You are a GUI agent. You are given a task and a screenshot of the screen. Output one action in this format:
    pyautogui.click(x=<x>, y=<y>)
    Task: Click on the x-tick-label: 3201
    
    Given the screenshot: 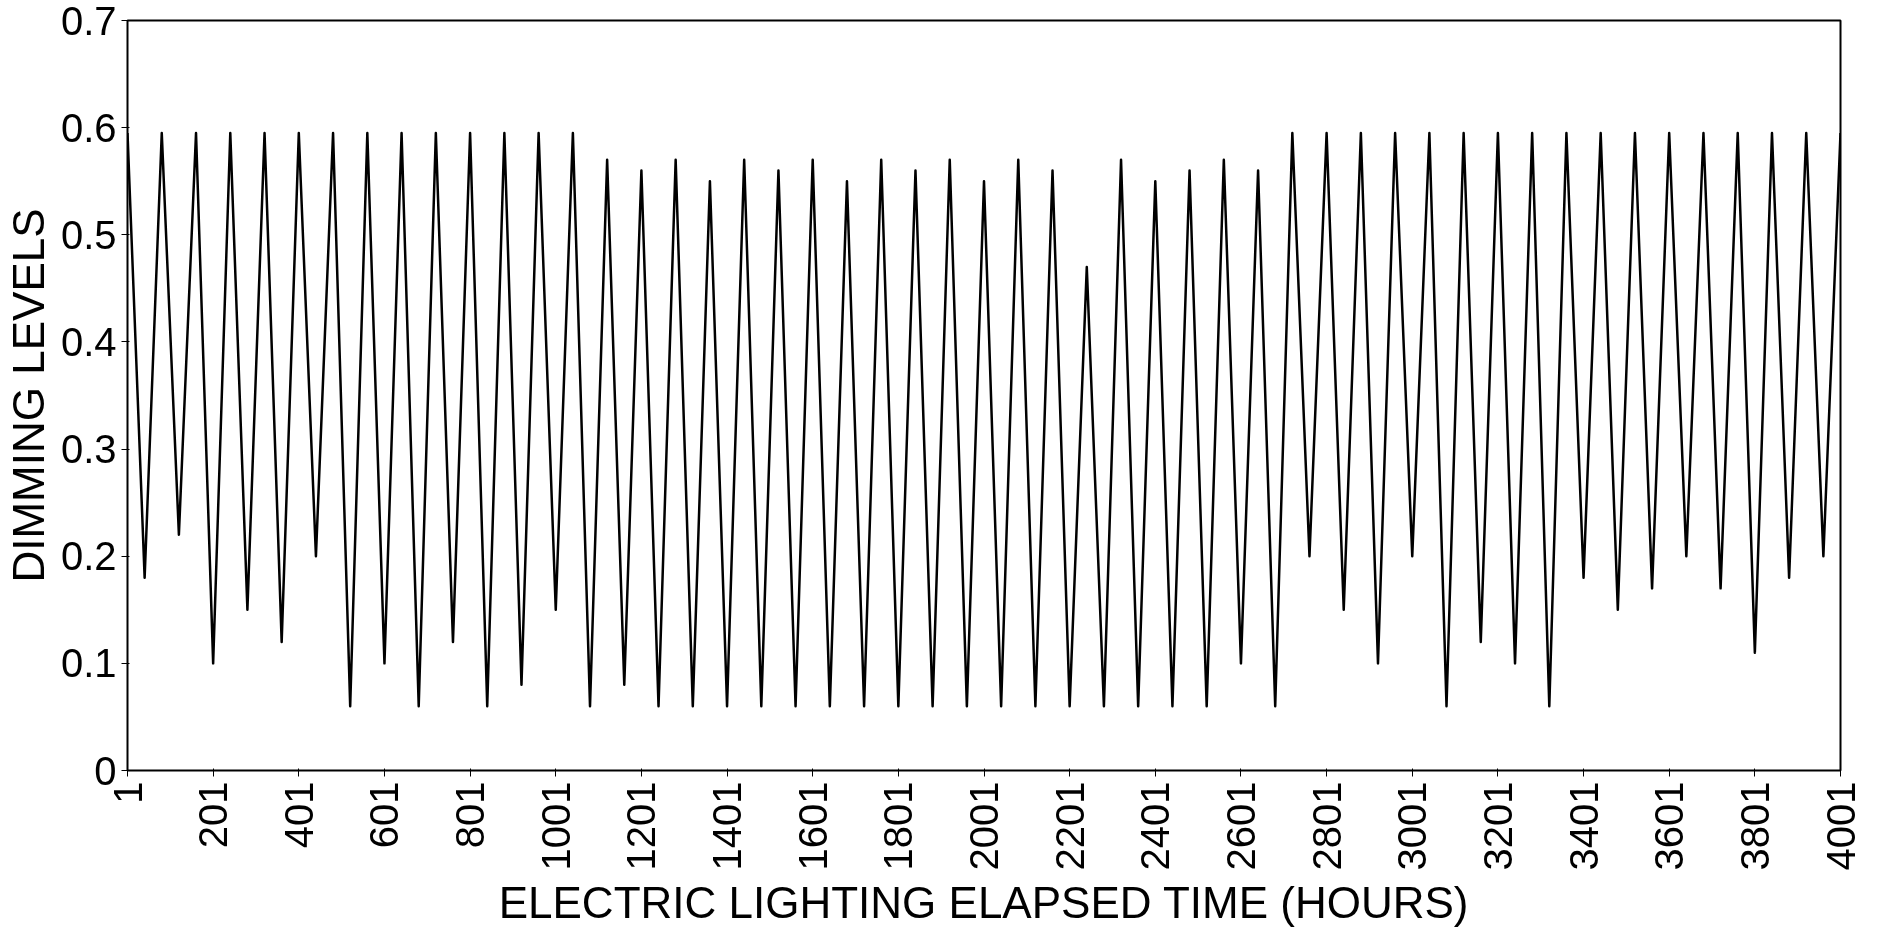 What is the action you would take?
    pyautogui.click(x=1497, y=826)
    